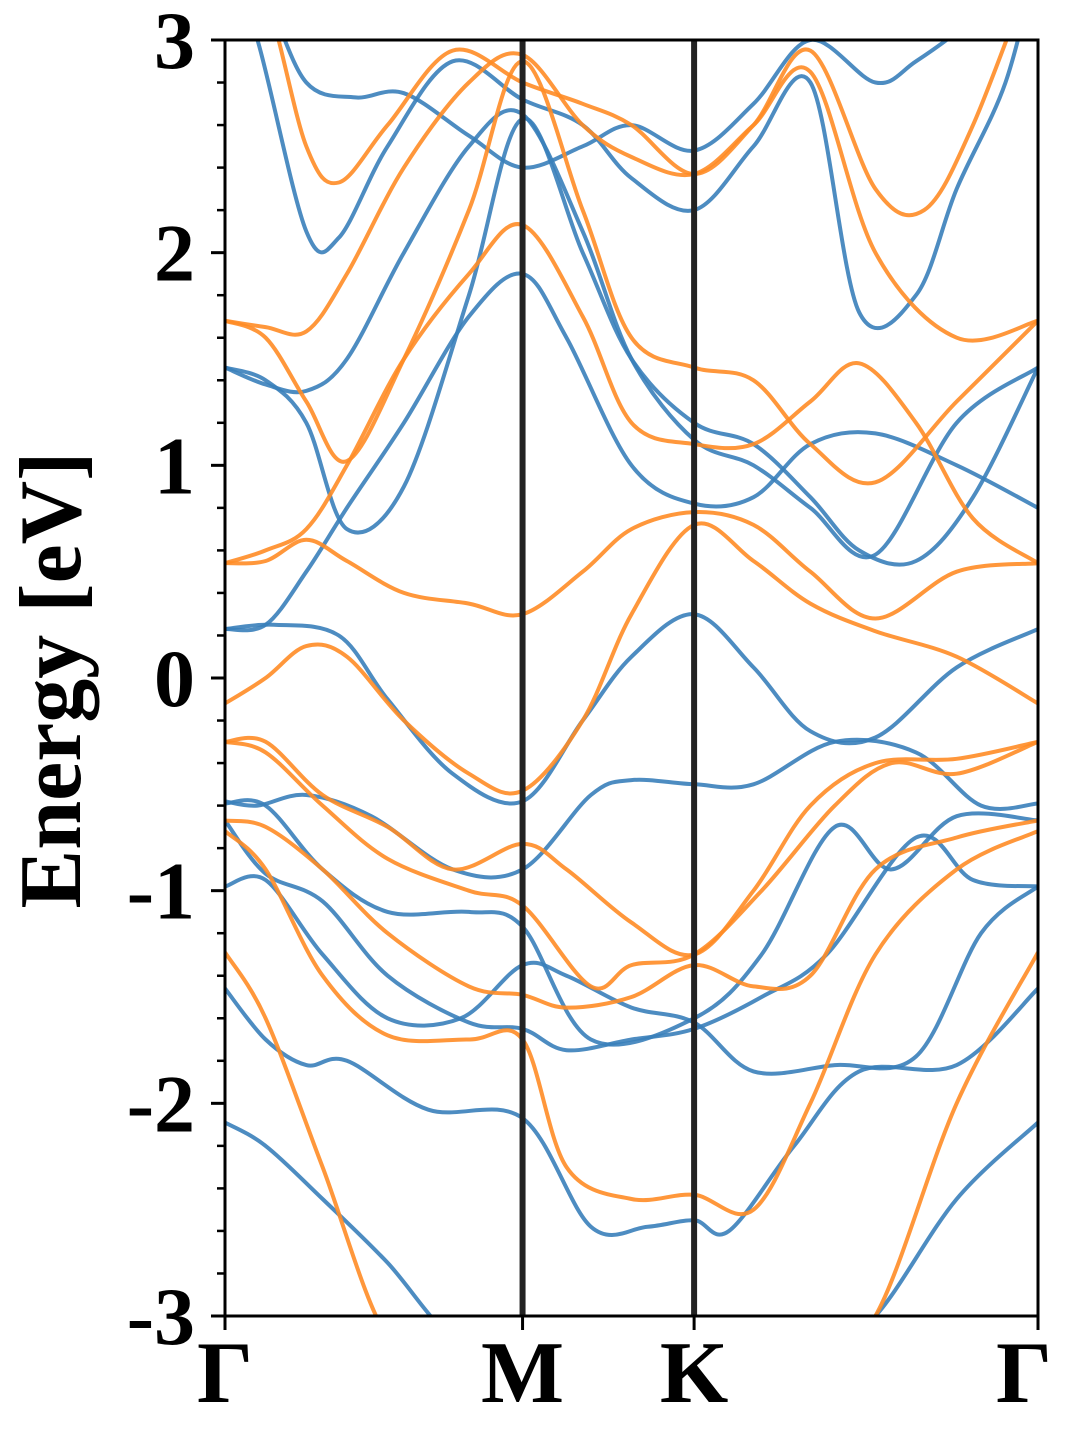 The height and width of the screenshot is (1440, 1080). I want to click on y-tick-label: 0, so click(174, 678).